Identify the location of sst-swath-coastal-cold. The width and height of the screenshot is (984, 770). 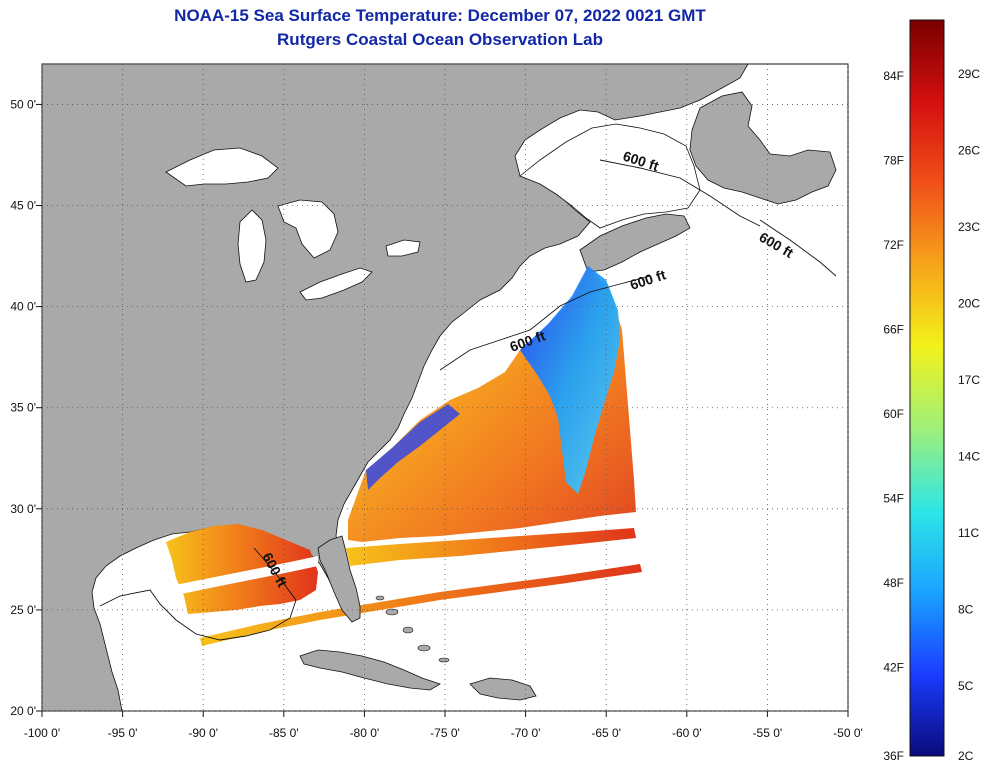
(413, 447).